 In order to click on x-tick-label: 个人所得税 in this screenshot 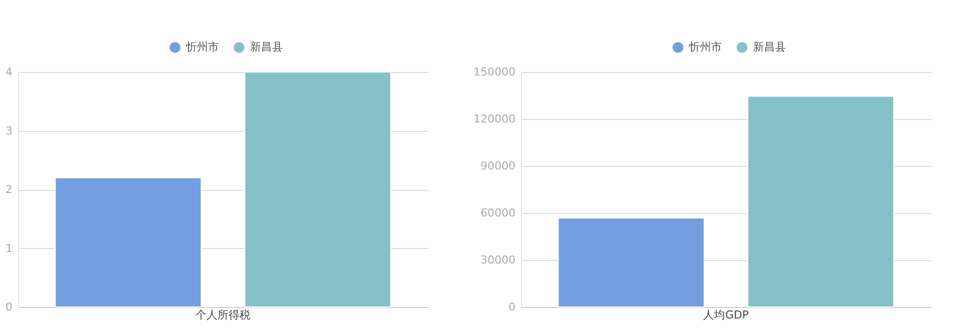, I will do `click(223, 315)`.